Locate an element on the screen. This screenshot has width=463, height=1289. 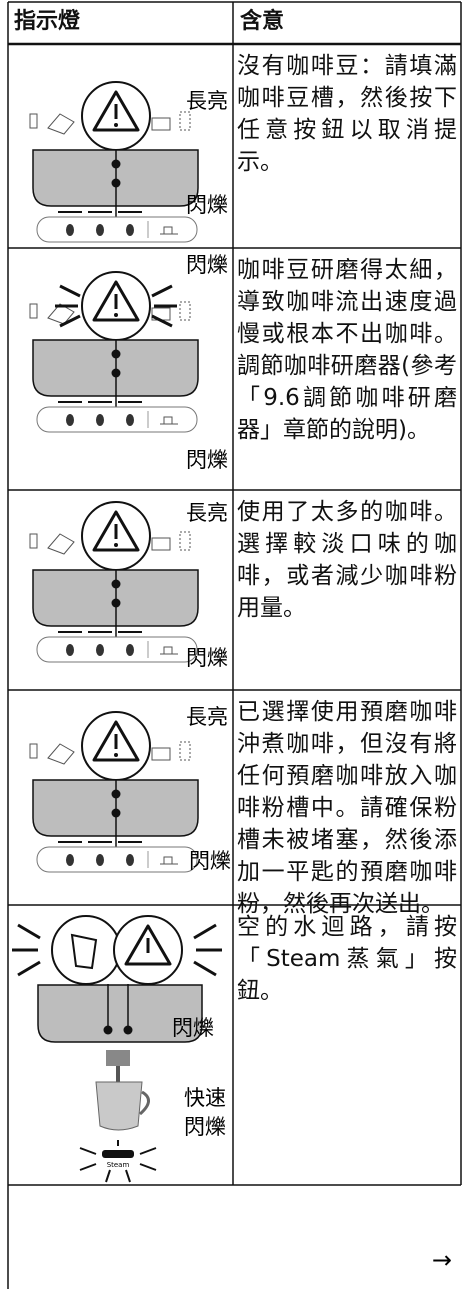
meaning-text: 空的水迴路，請按「Steam蒸氣」按鈕。 is located at coordinates (347, 959).